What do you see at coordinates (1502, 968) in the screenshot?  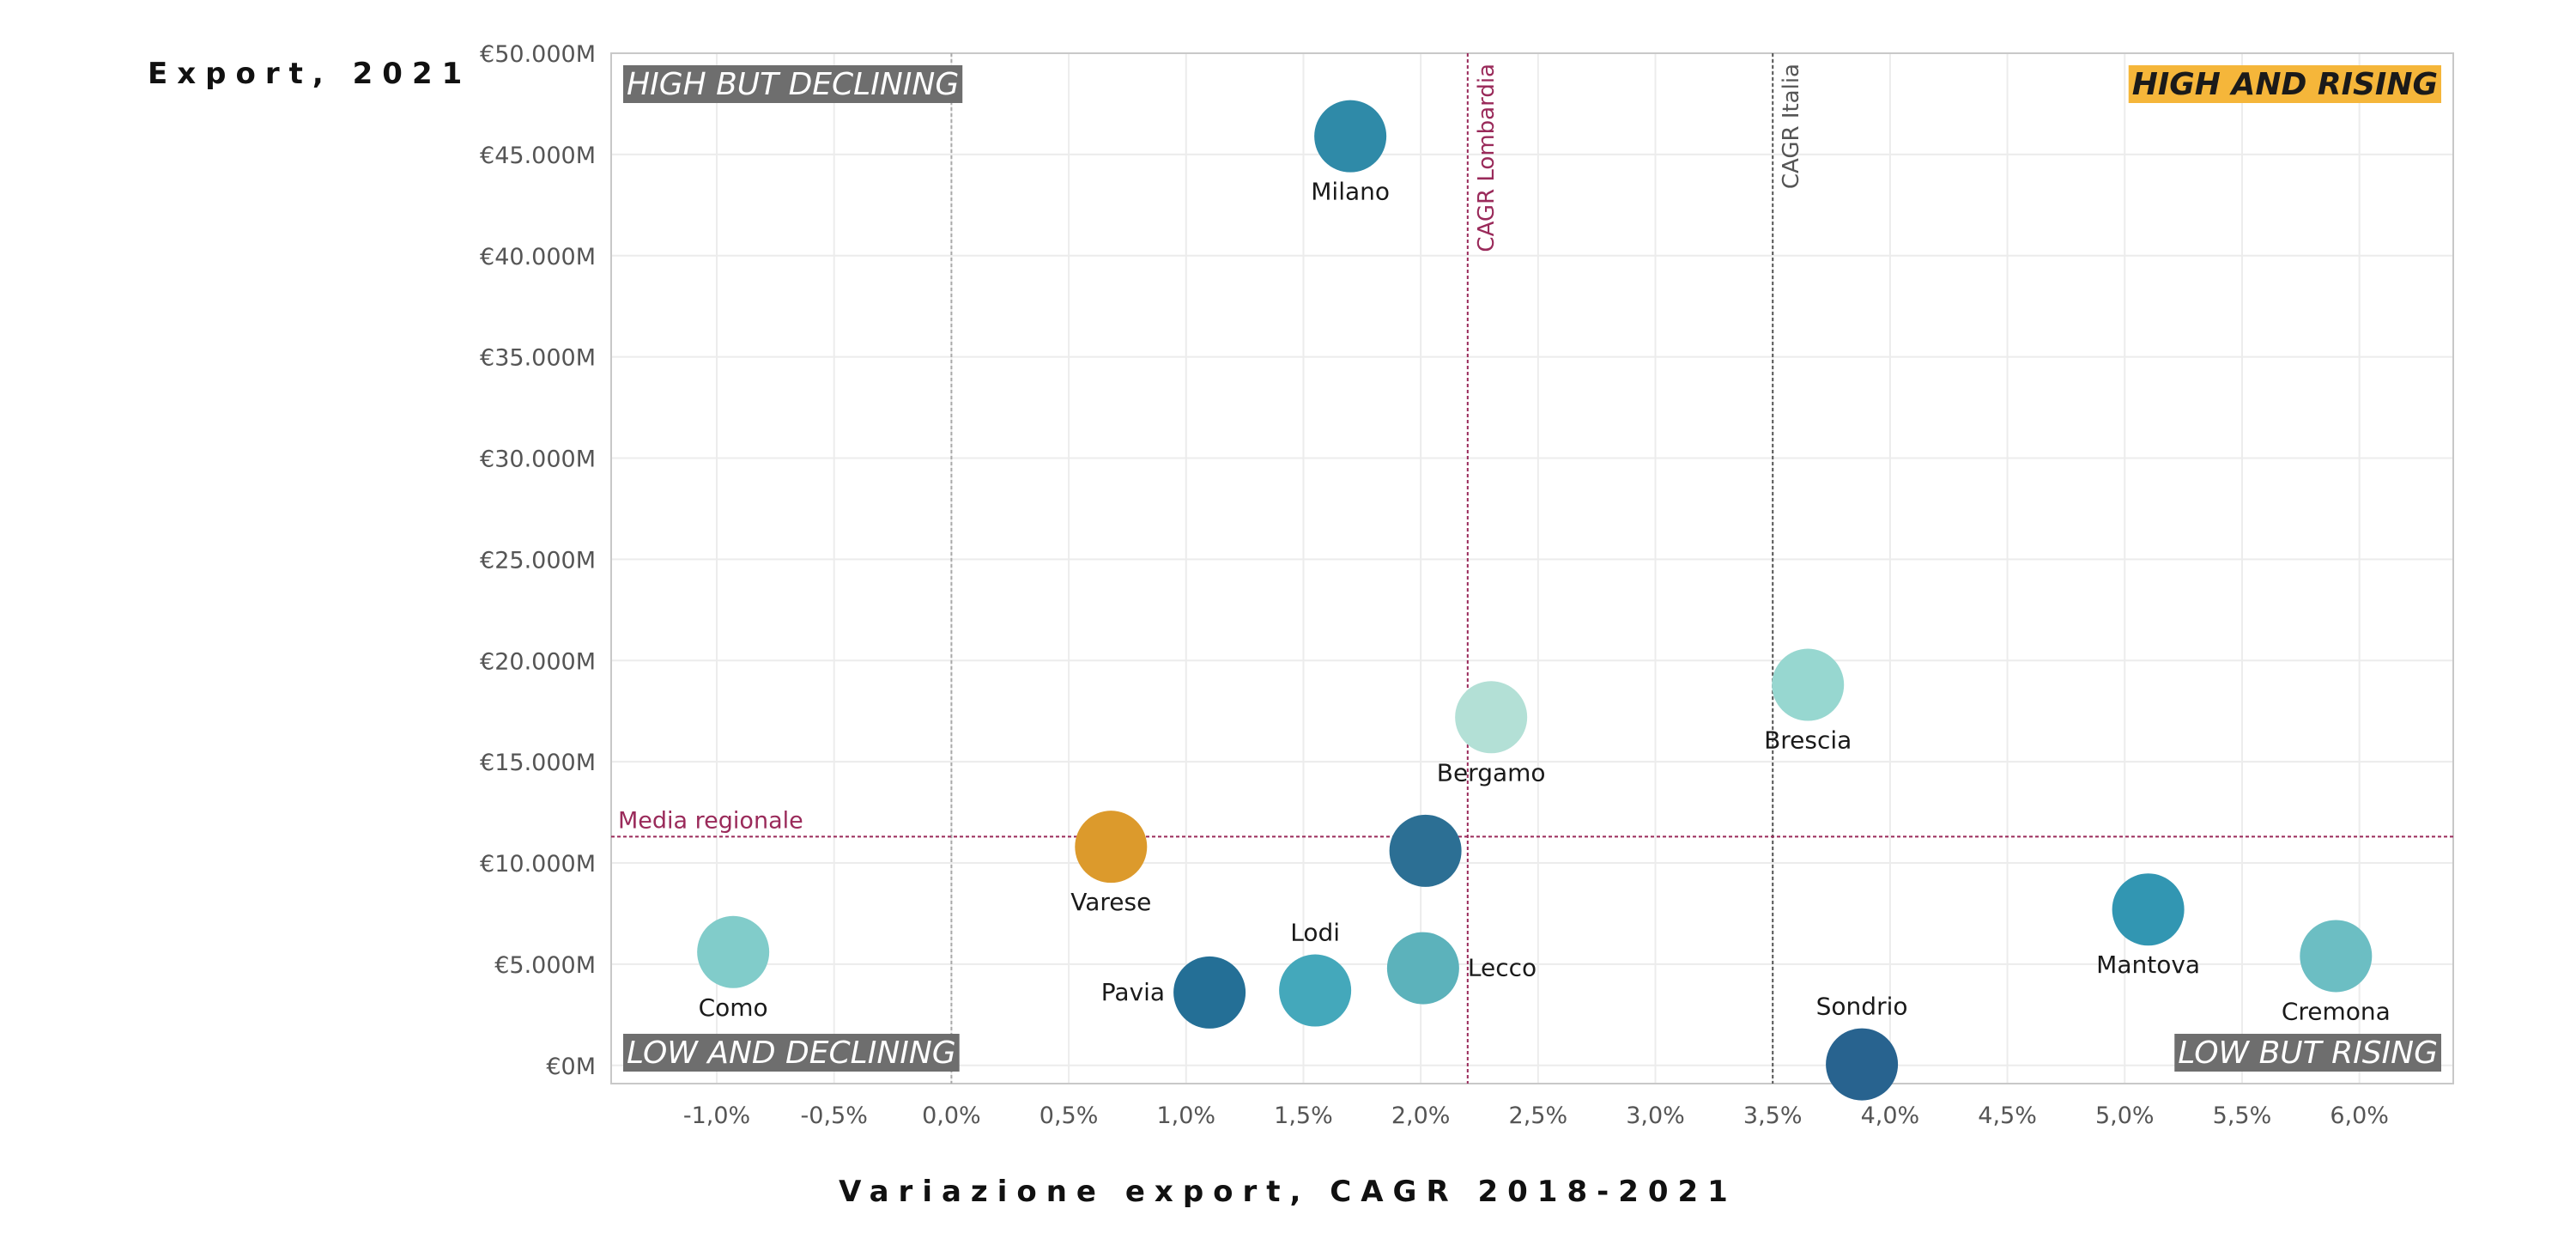 I see `data-point-label: Lecco` at bounding box center [1502, 968].